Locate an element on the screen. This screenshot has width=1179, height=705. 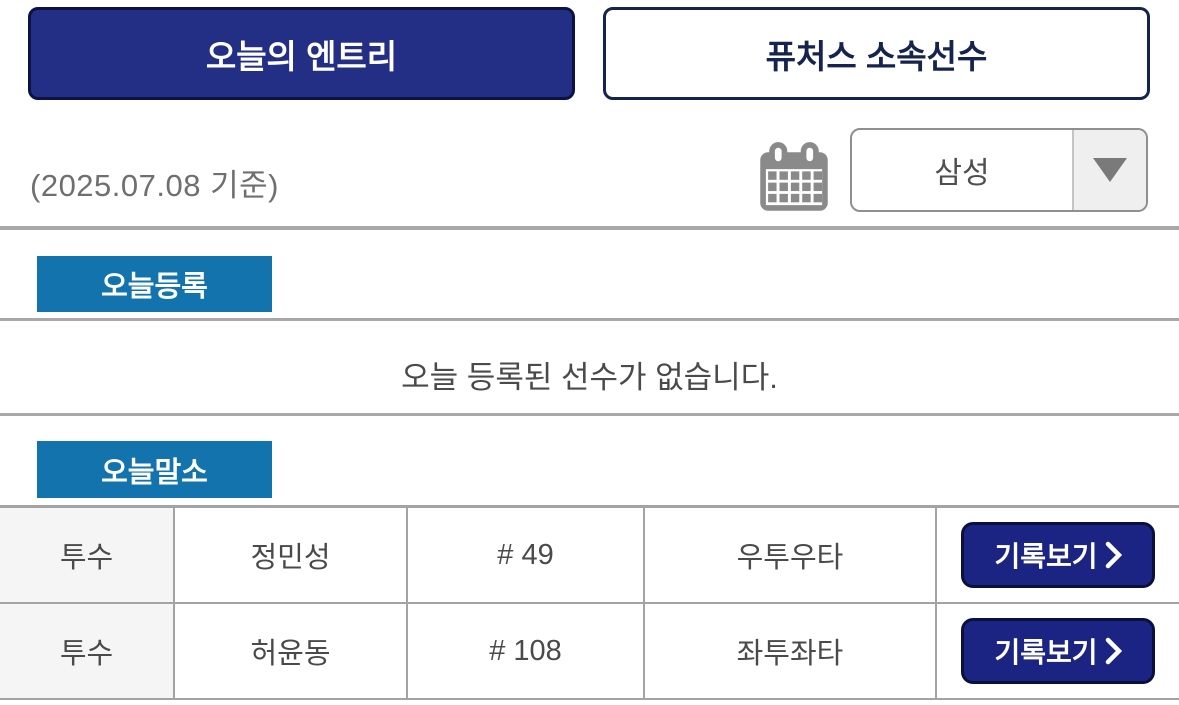
table-row-2-position-cell: 투수 is located at coordinates (87, 652).